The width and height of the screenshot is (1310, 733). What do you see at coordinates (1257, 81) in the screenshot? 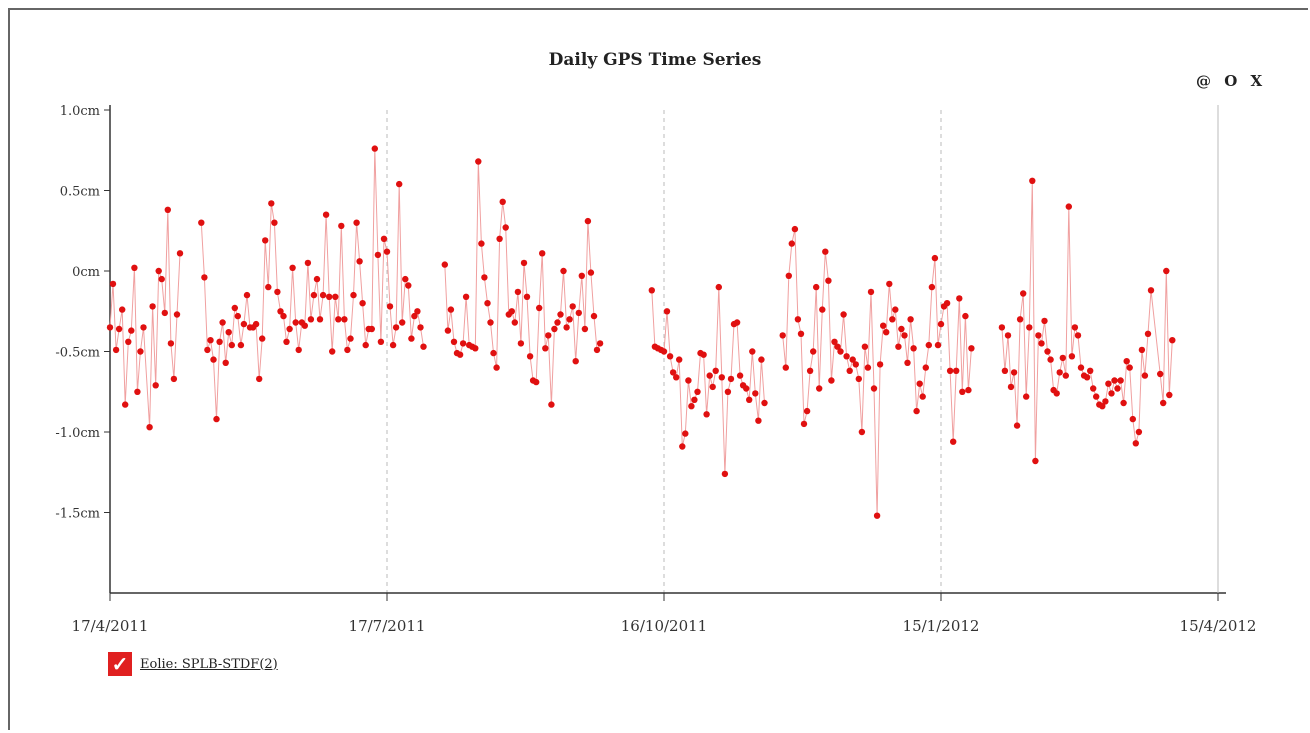
I see `close-button: X` at bounding box center [1257, 81].